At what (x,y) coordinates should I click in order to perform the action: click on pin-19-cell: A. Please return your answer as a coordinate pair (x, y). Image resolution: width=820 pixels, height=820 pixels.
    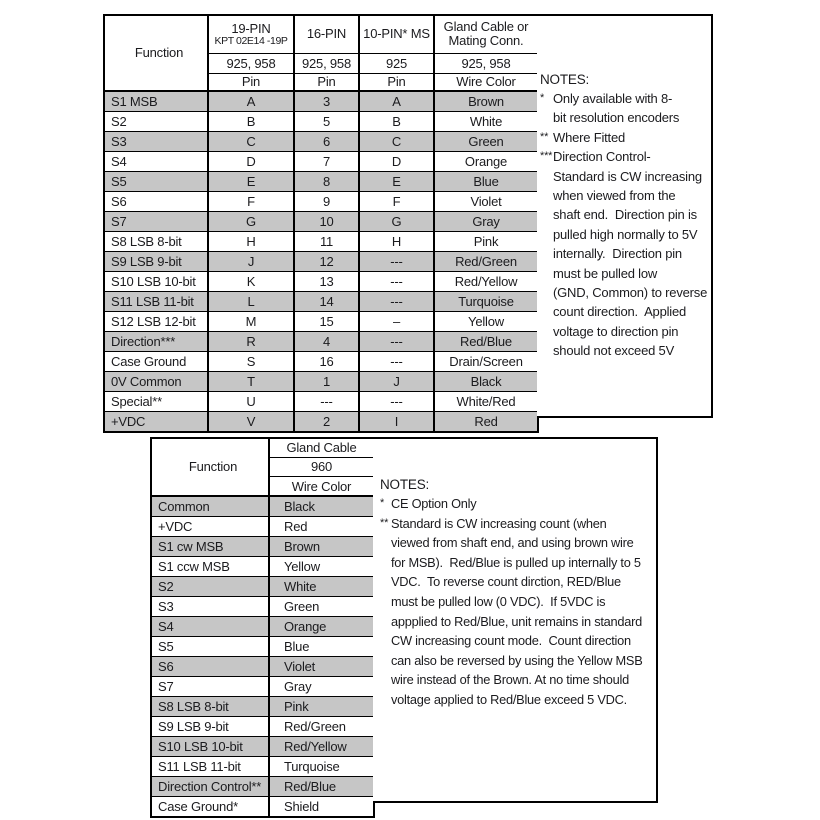
    Looking at the image, I should click on (251, 101).